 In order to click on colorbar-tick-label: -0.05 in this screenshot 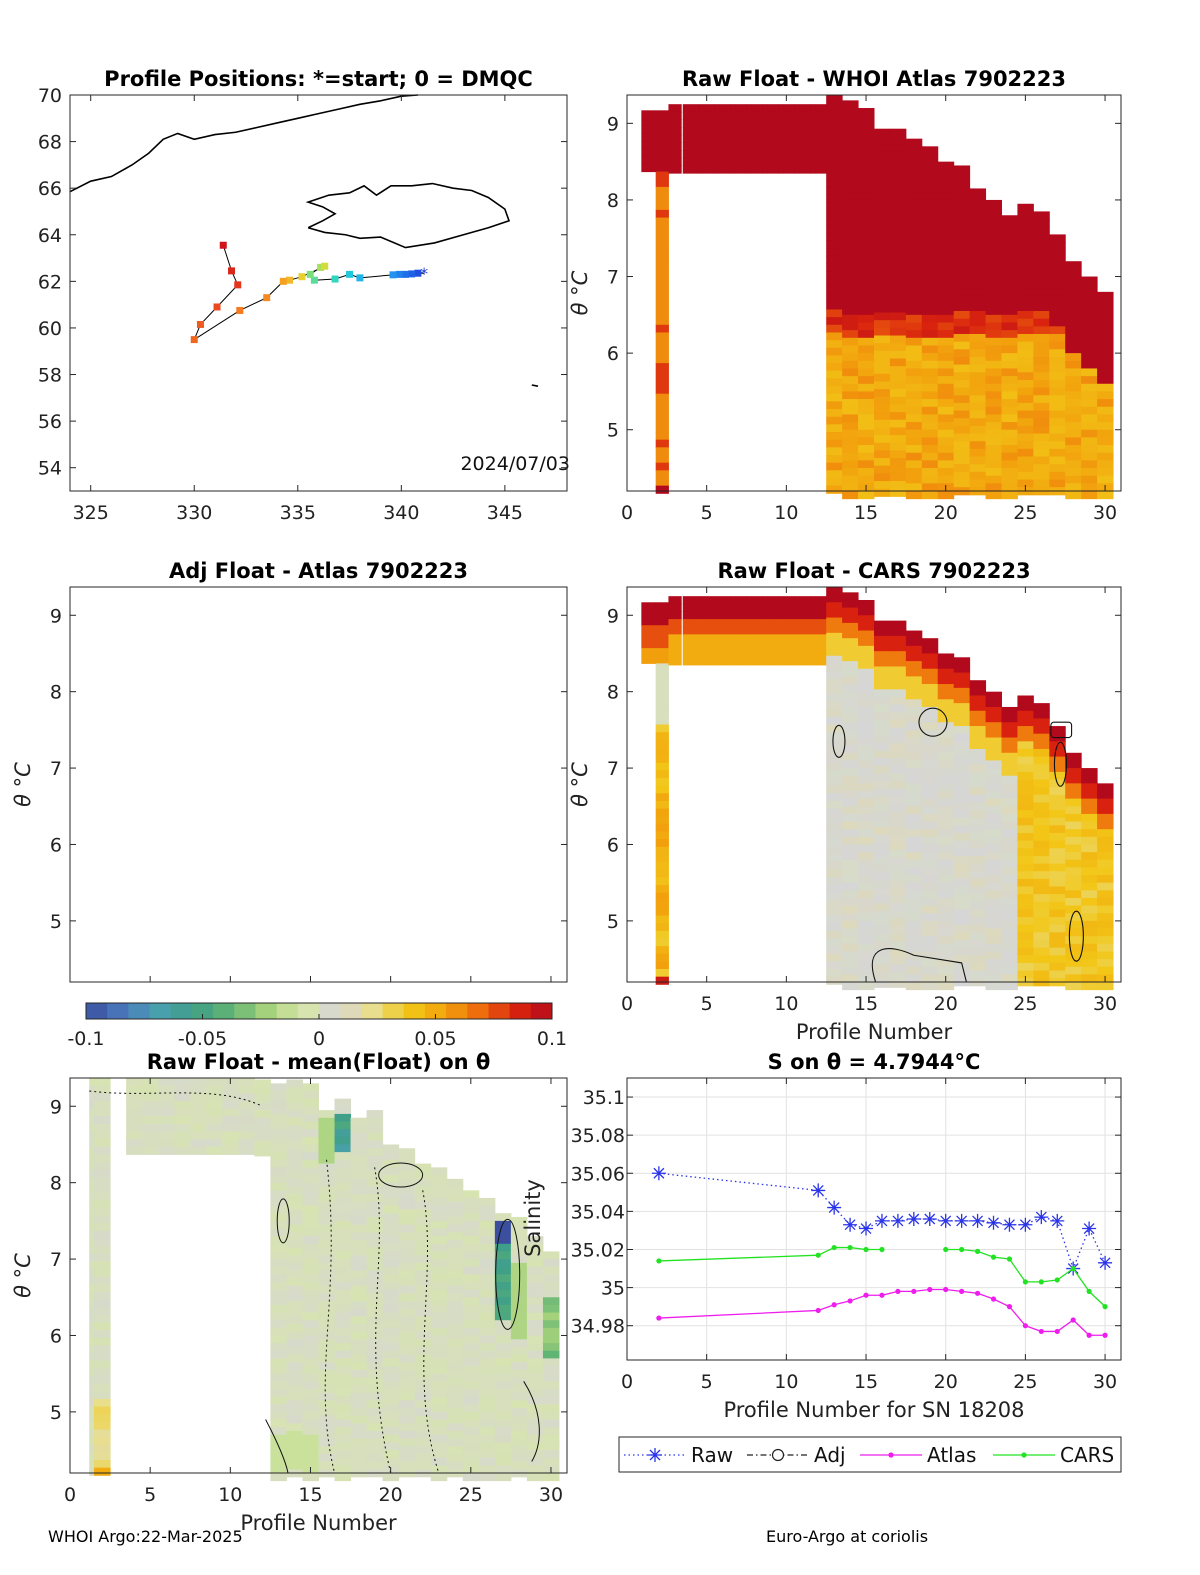, I will do `click(202, 1039)`.